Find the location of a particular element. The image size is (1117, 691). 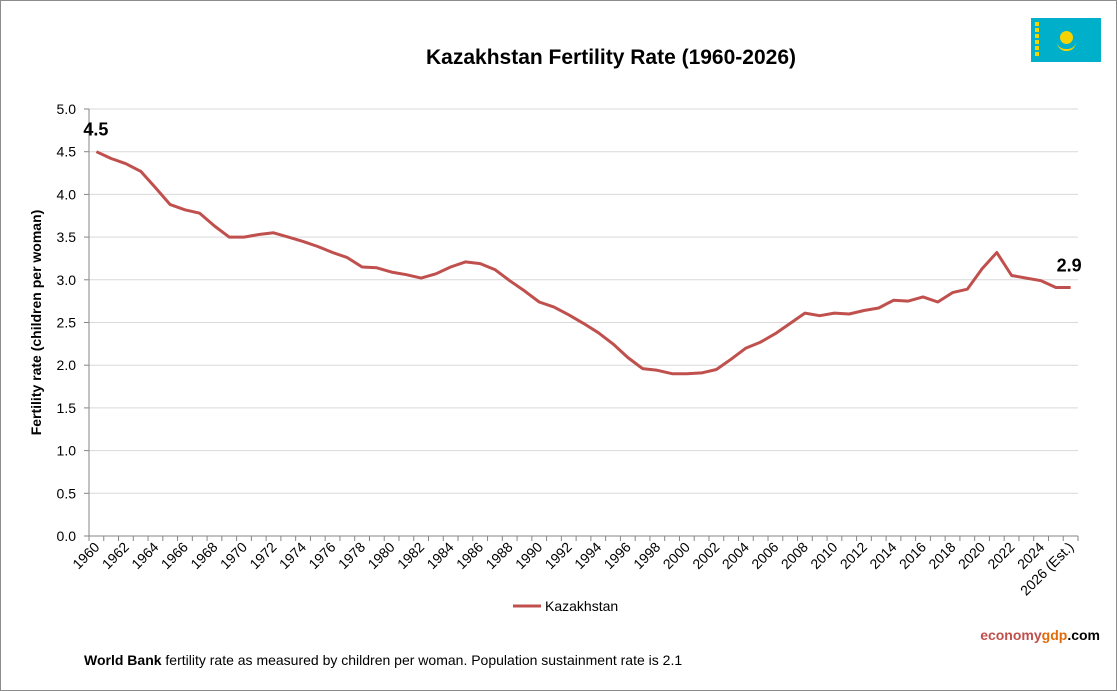

x-tick-label: 2016 is located at coordinates (912, 555).